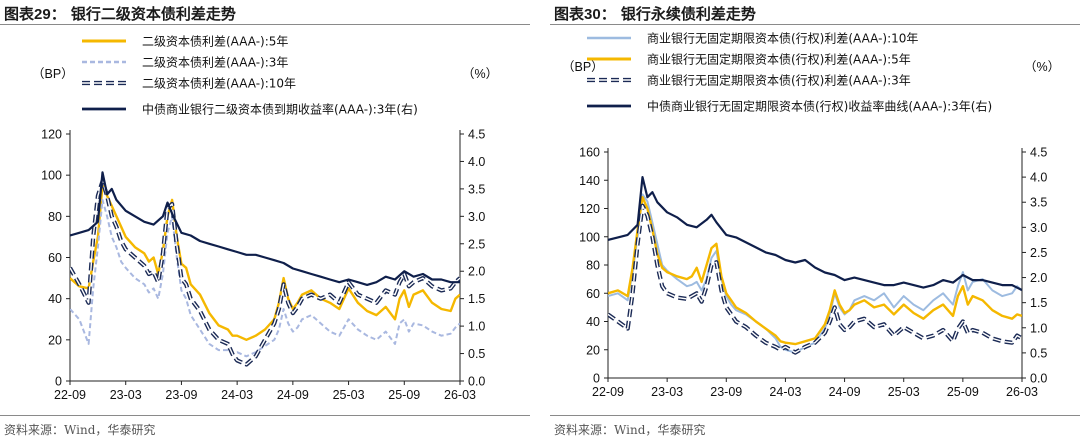 The width and height of the screenshot is (1080, 440). What do you see at coordinates (215, 42) in the screenshot?
I see `legend-label: 二级资本债利差(AAA-):5年` at bounding box center [215, 42].